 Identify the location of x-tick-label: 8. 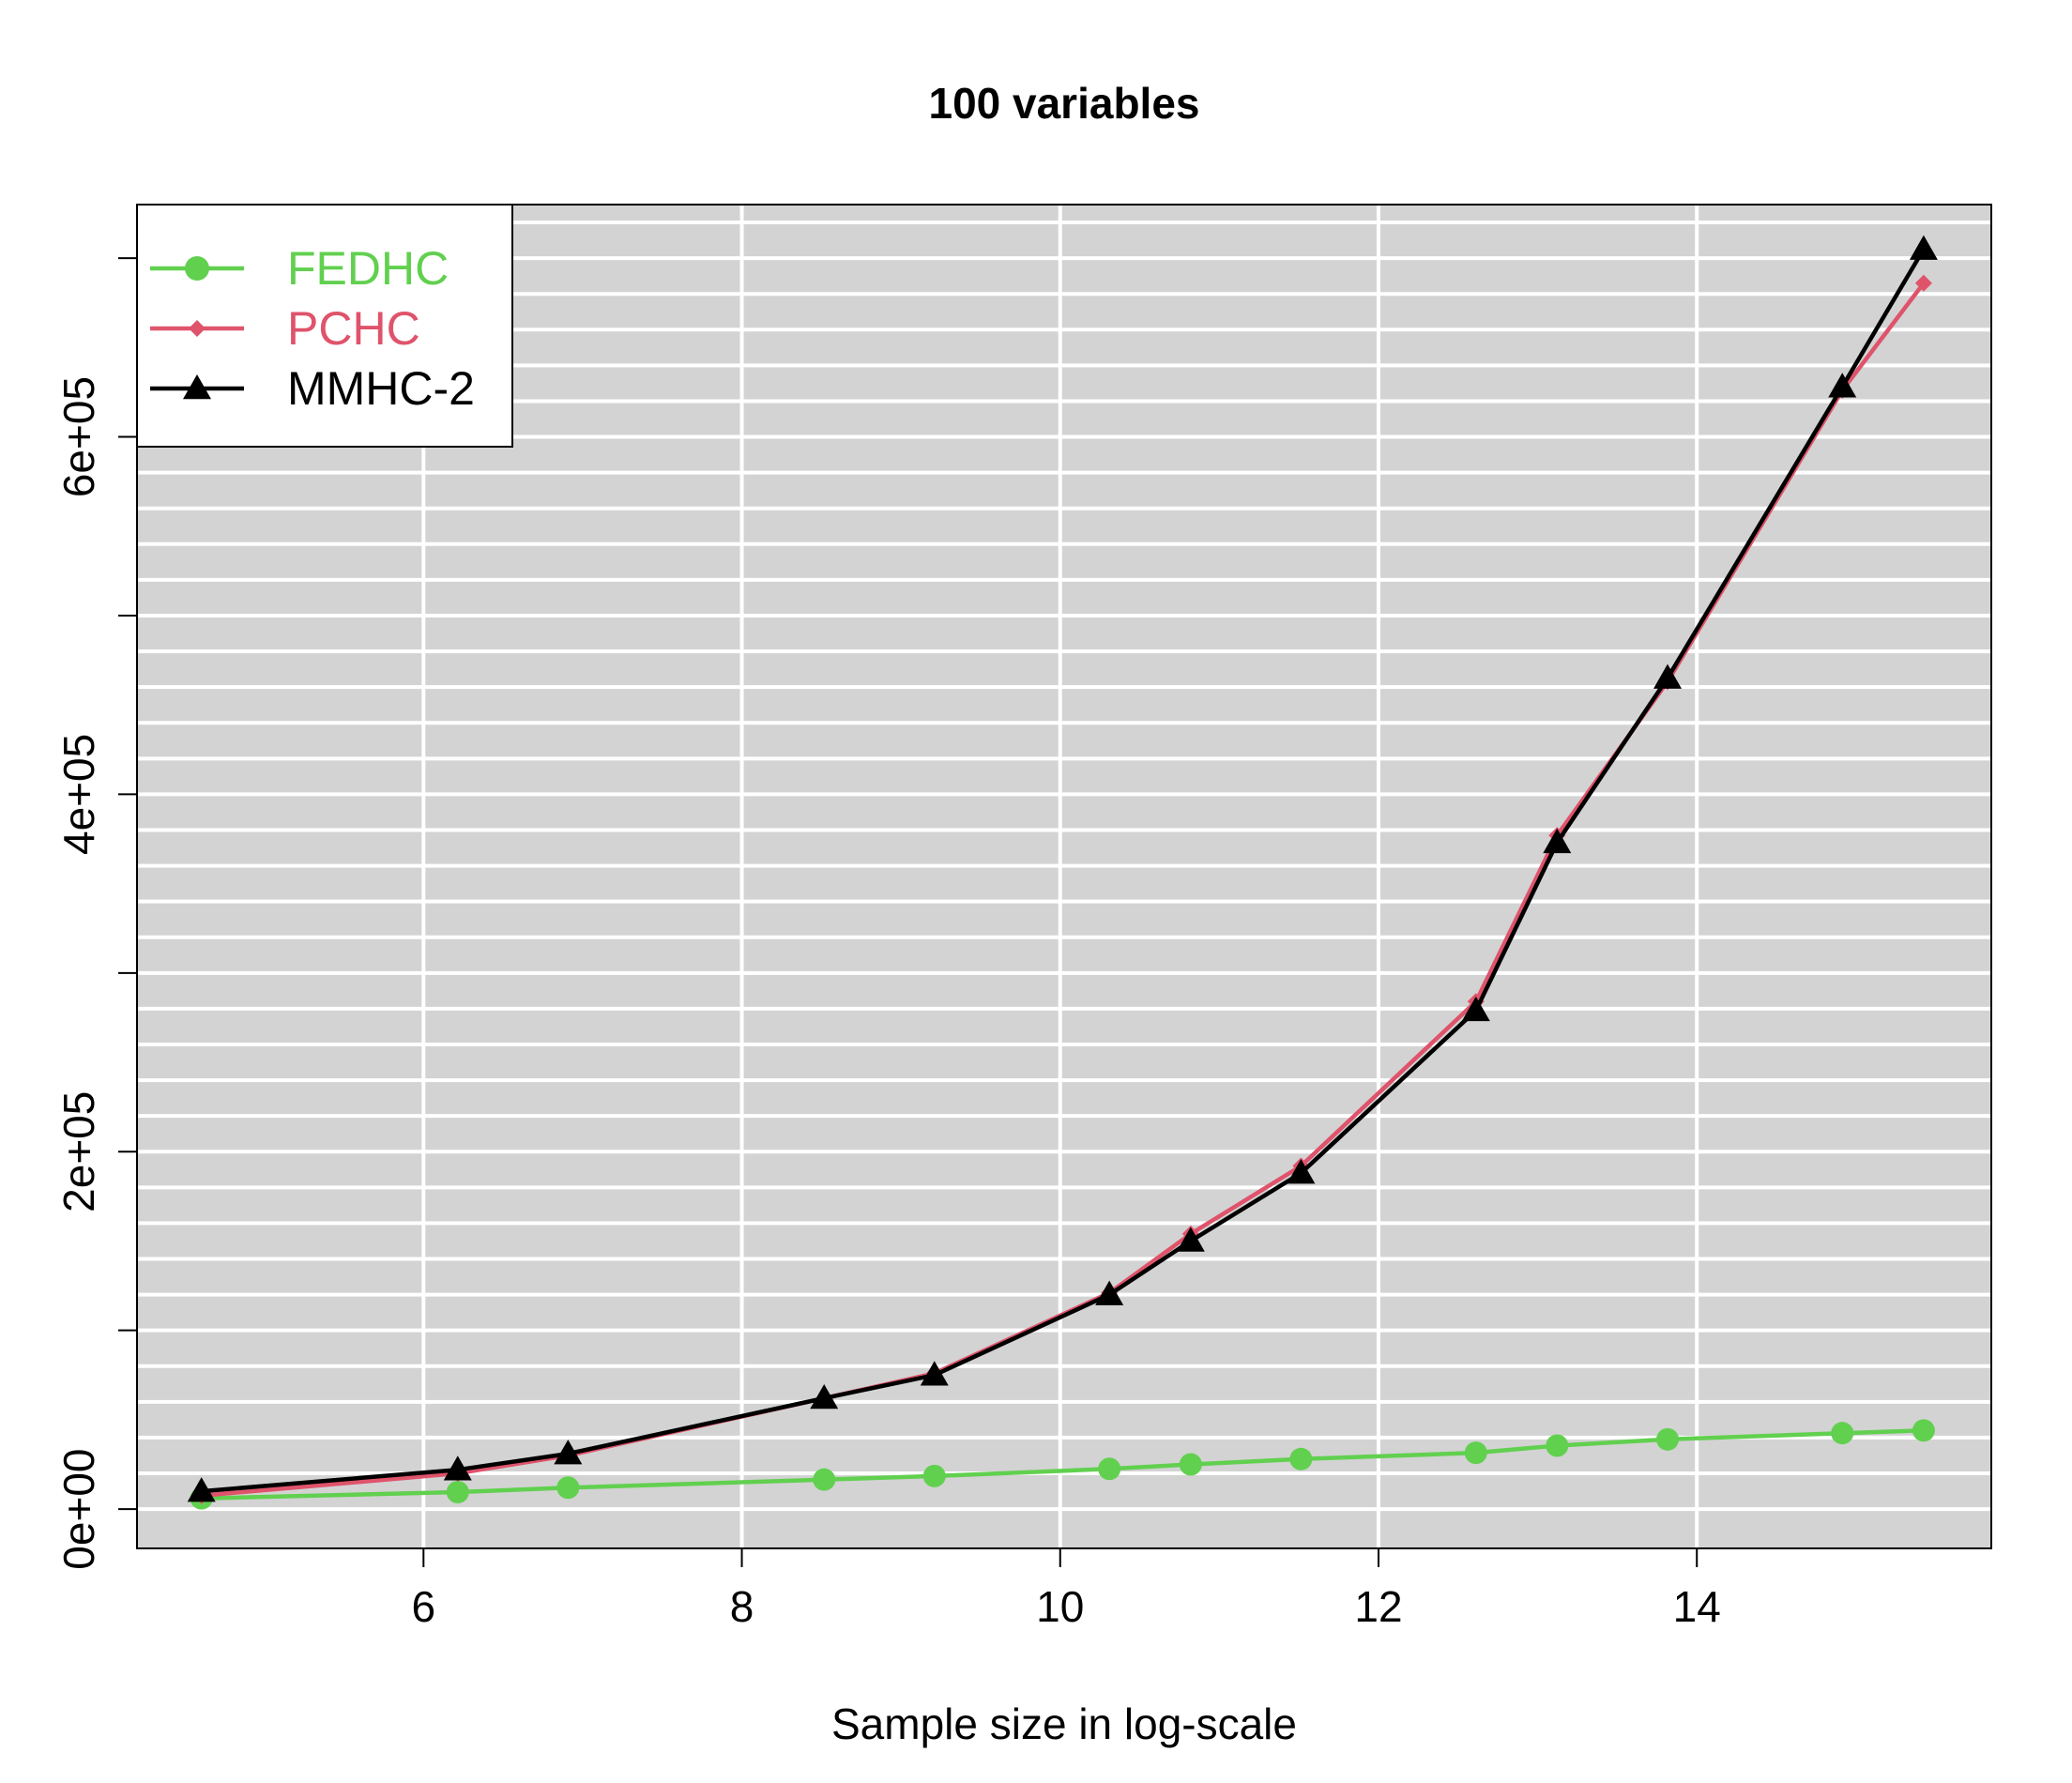
(742, 1606).